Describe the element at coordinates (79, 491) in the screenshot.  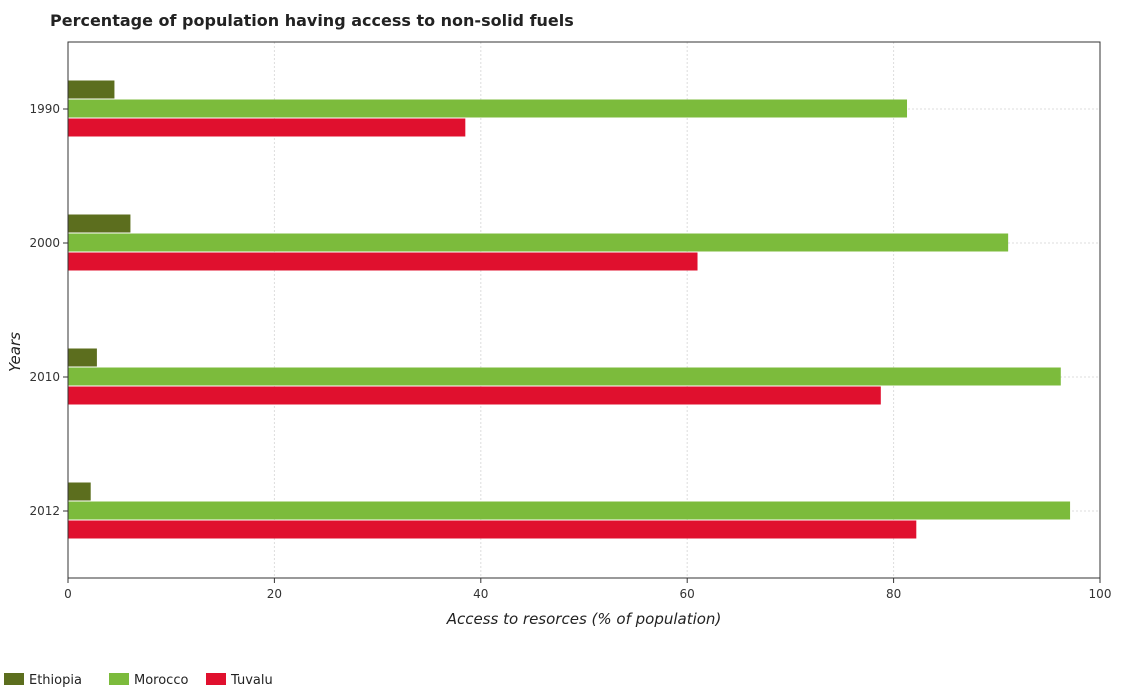
I see `bar-ethiopia-2012` at that location.